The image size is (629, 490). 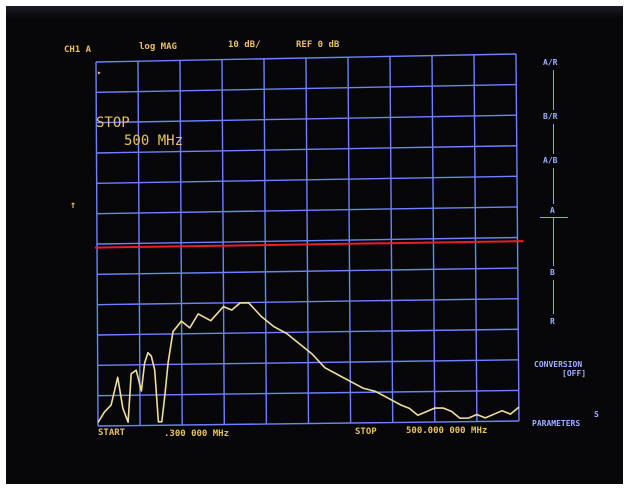 What do you see at coordinates (552, 321) in the screenshot?
I see `softkey-r: R` at bounding box center [552, 321].